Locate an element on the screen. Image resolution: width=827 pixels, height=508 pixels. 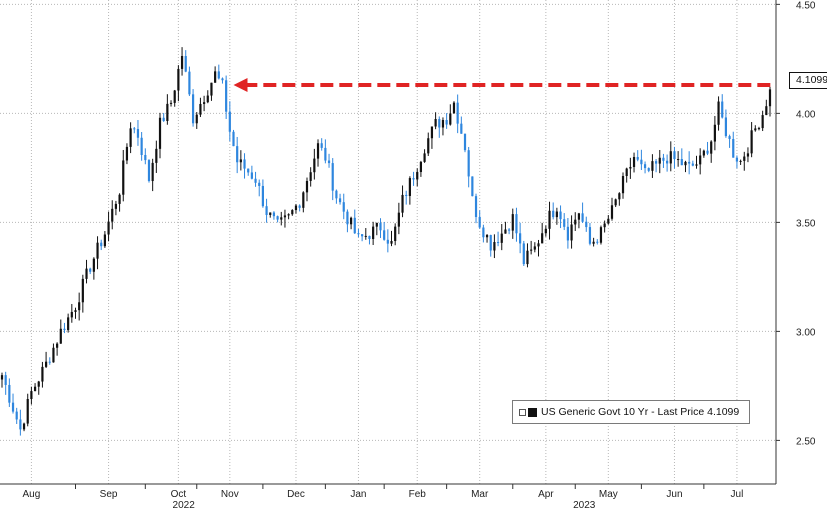
last-price-value: 4.1099 is located at coordinates (811, 80).